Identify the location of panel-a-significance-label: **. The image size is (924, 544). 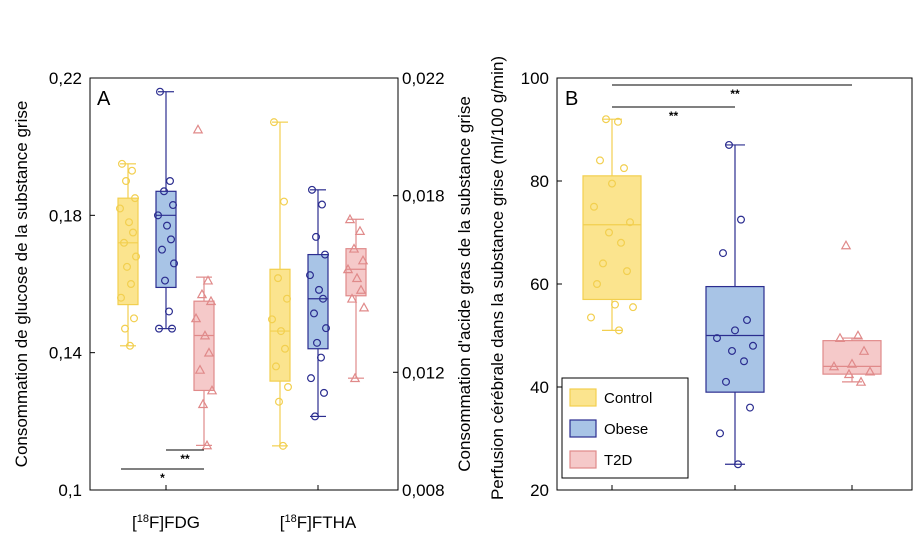
(185, 459).